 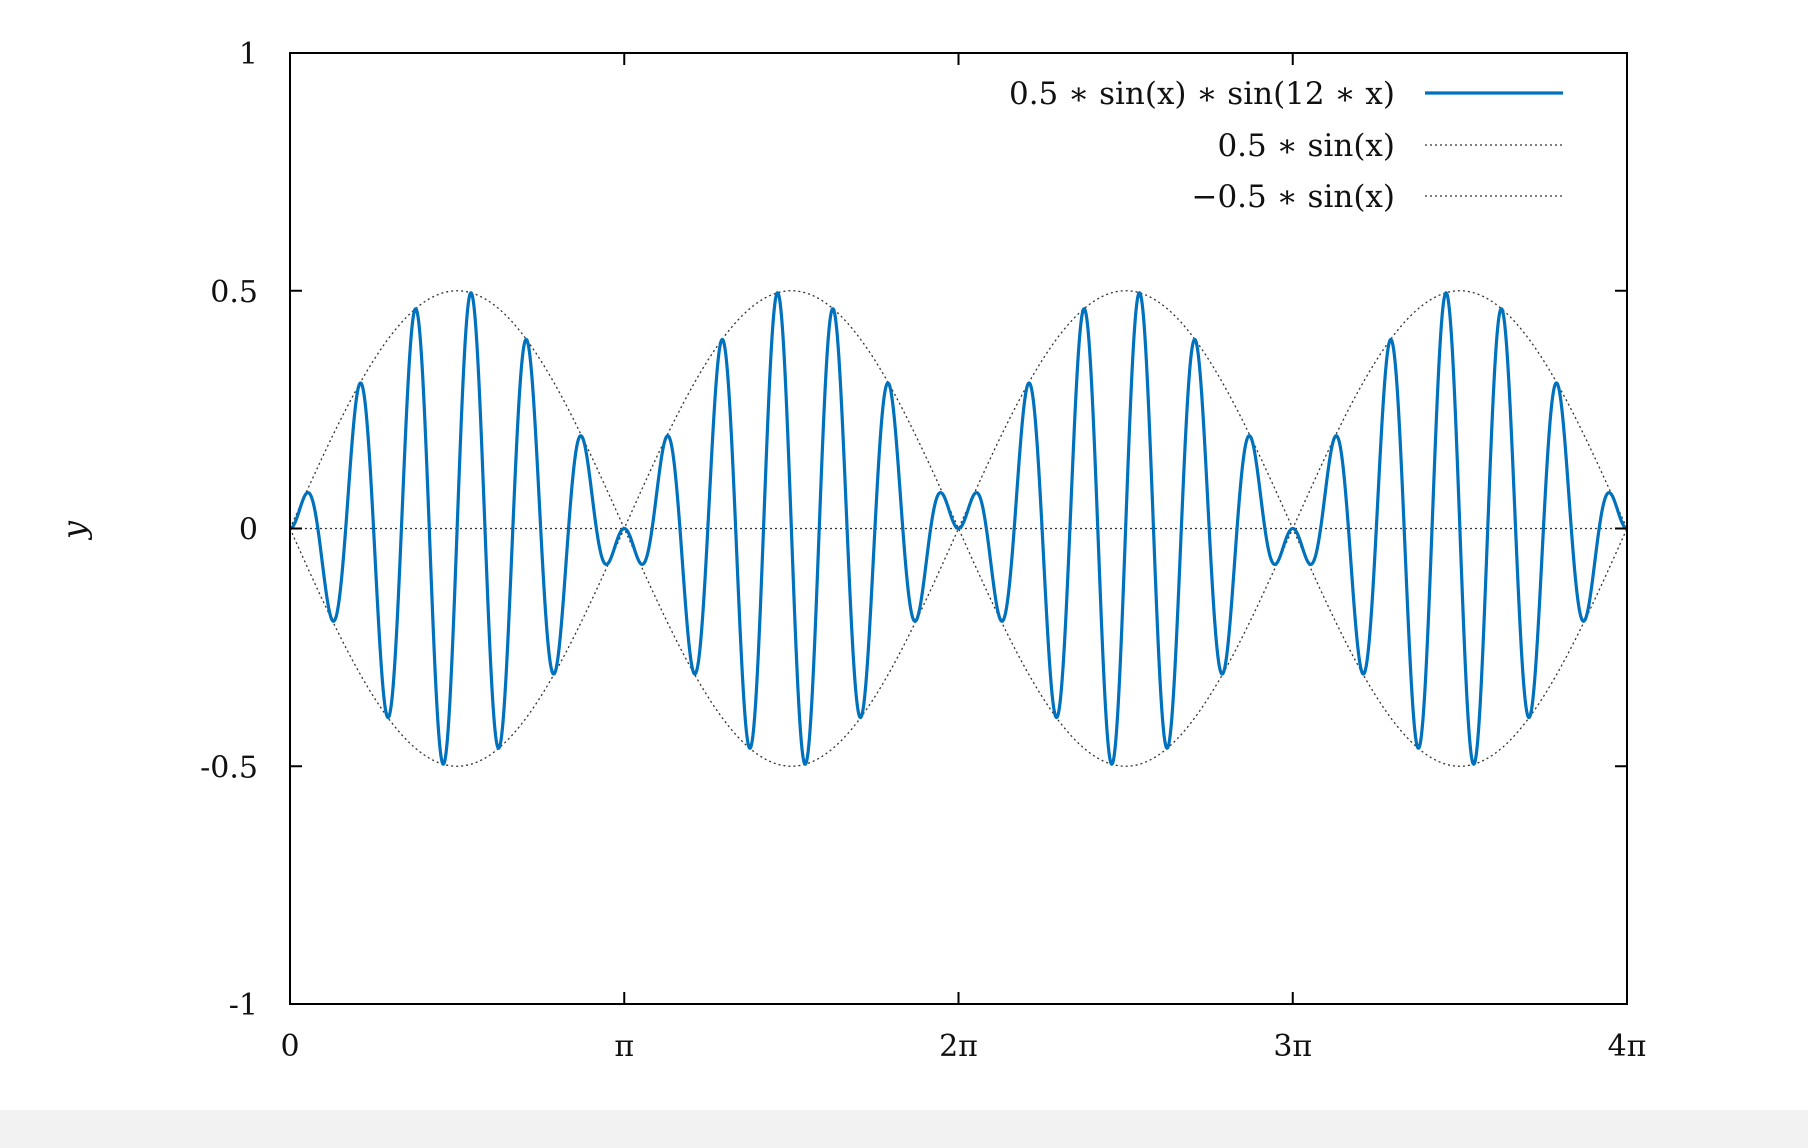 I want to click on y-tick-label: 1, so click(x=248, y=54).